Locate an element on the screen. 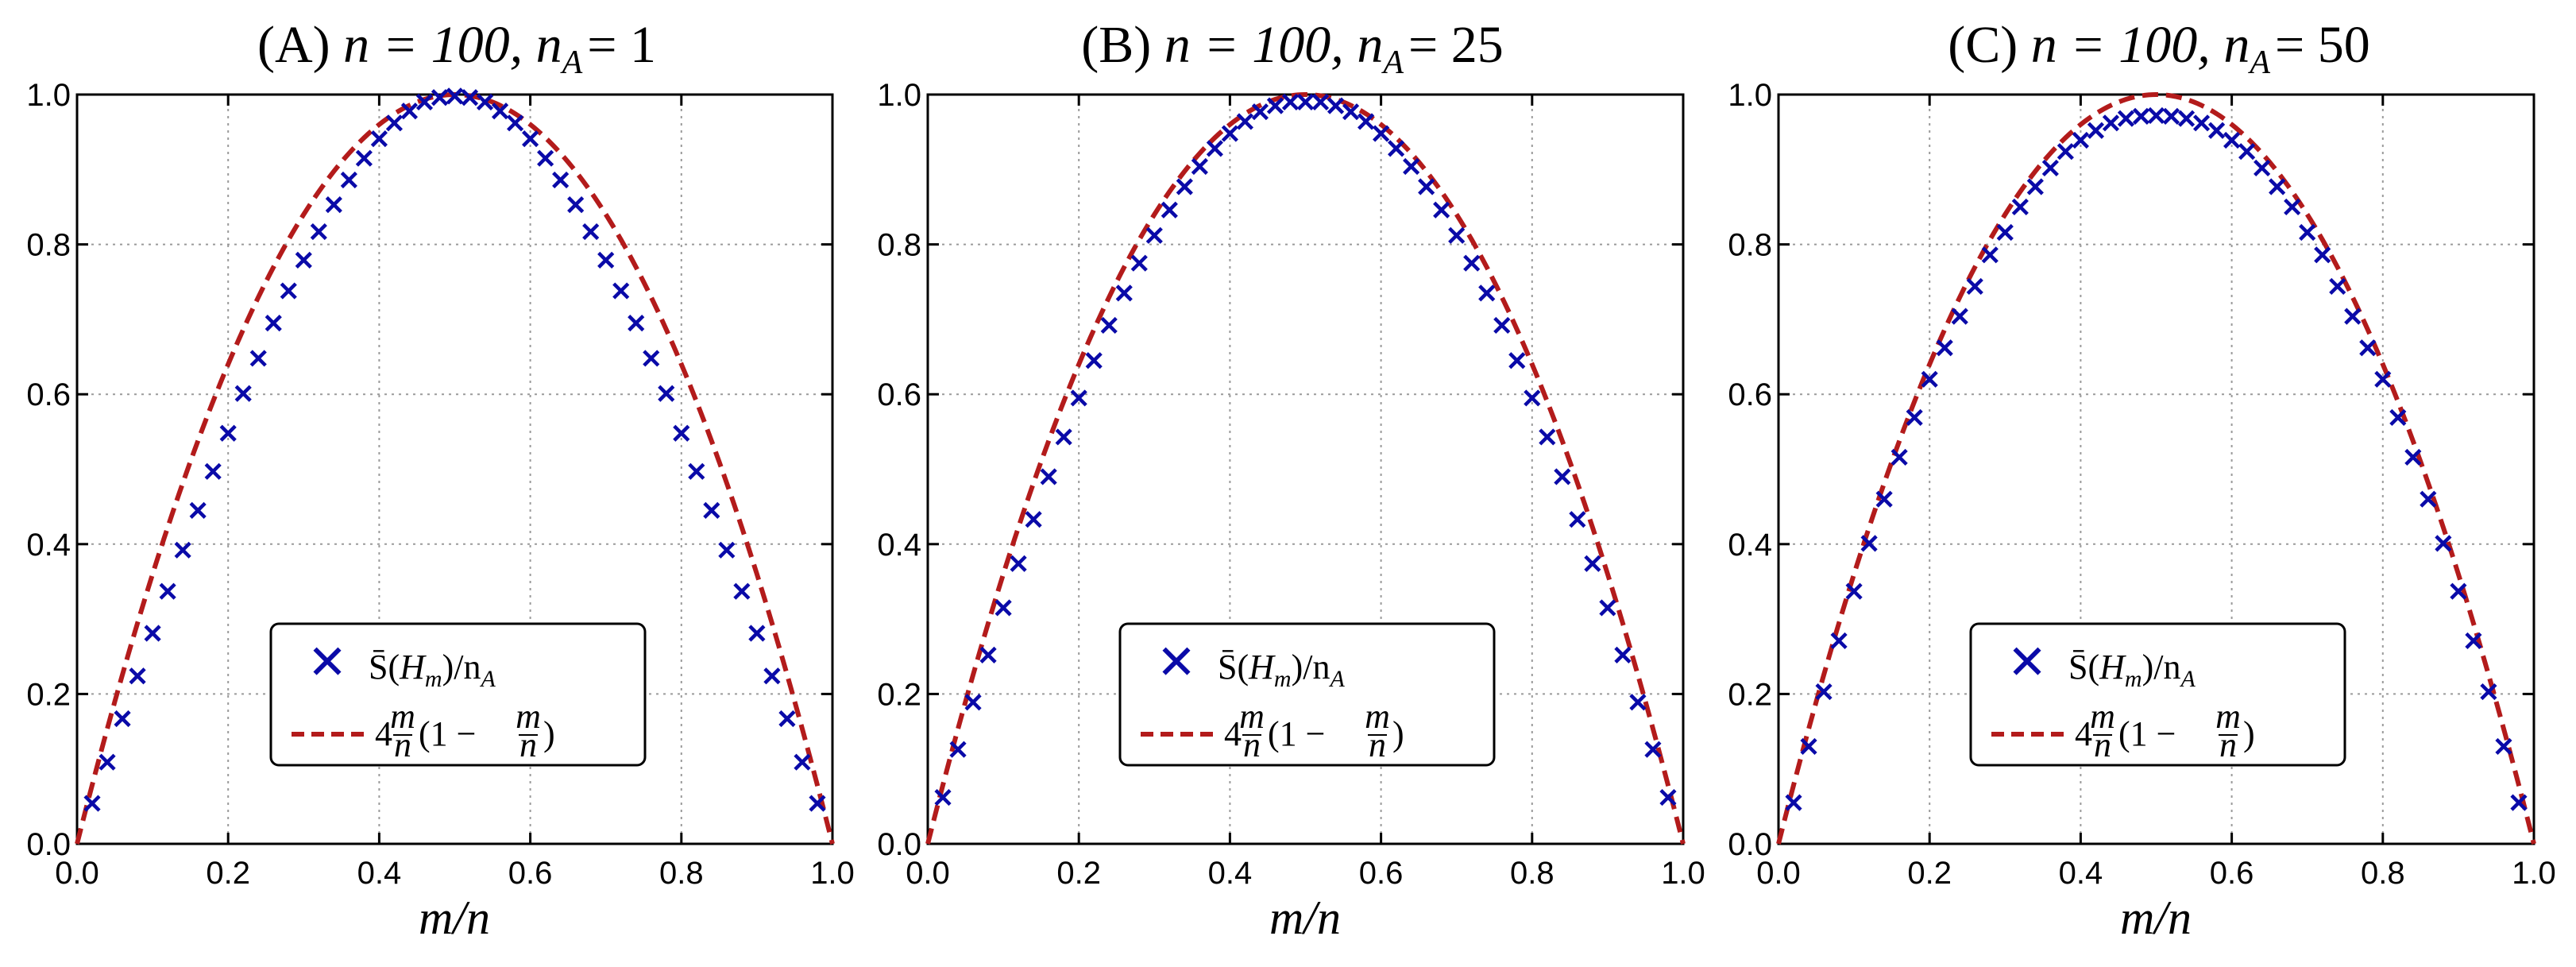 This screenshot has height=967, width=2576. panel-c-legend-frac-den: n is located at coordinates (2102, 744).